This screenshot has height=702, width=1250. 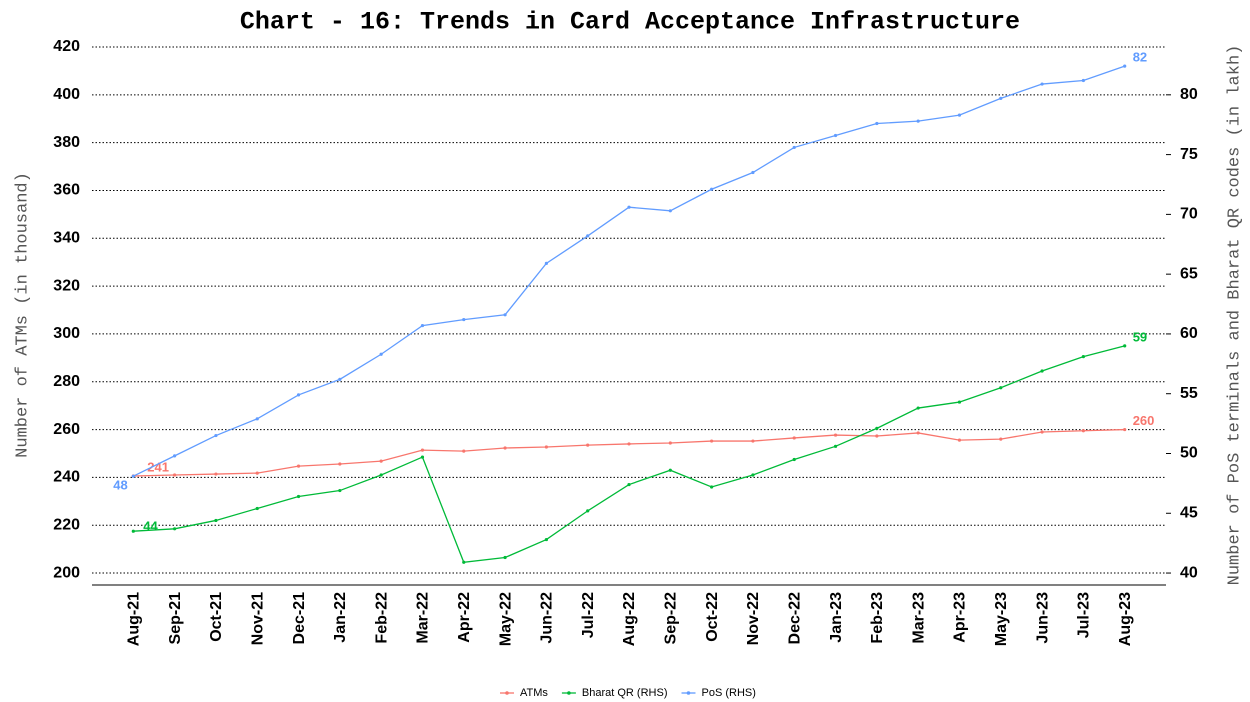 What do you see at coordinates (1144, 420) in the screenshot?
I see `data-label: 260` at bounding box center [1144, 420].